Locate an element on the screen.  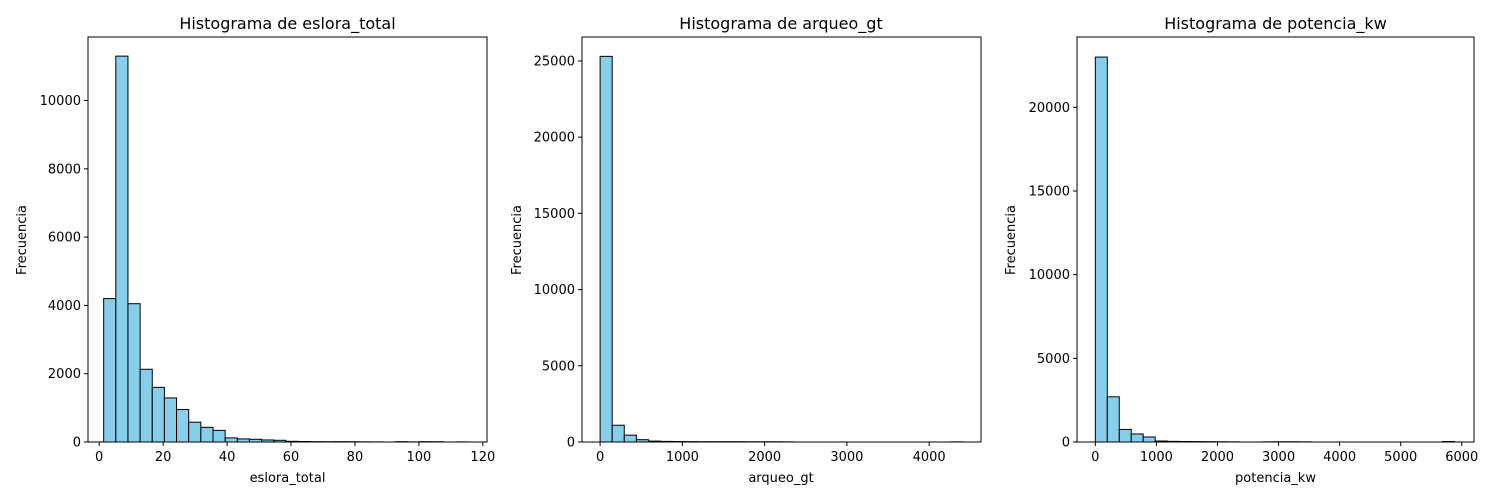
x-tick-label: 100 is located at coordinates (418, 457).